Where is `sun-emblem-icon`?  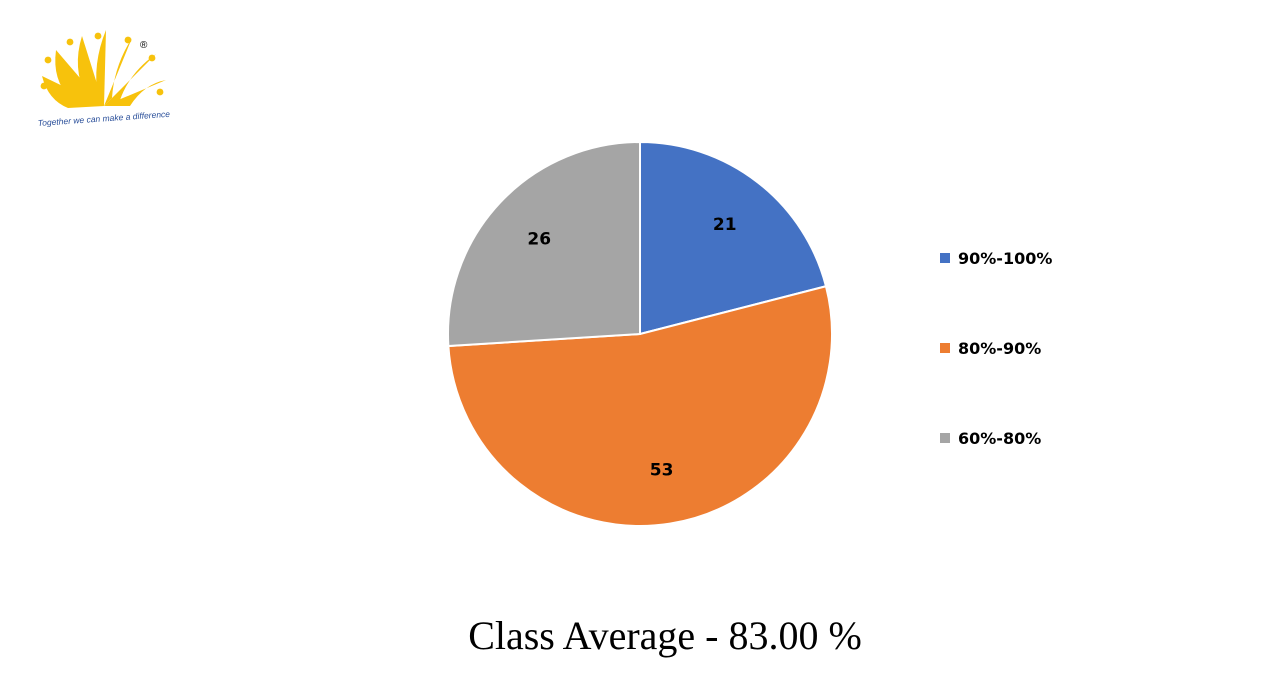
sun-emblem-icon is located at coordinates (103, 69).